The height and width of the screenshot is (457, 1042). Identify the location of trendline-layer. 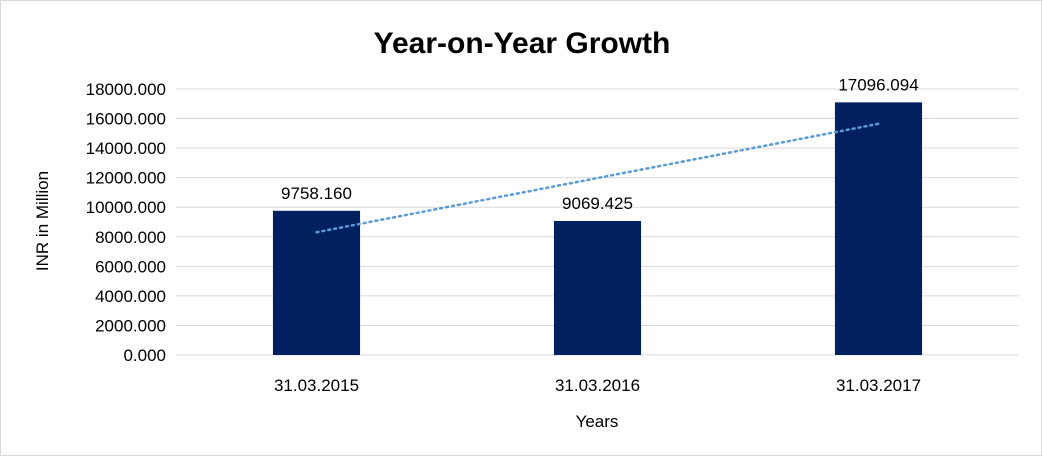
(597, 178).